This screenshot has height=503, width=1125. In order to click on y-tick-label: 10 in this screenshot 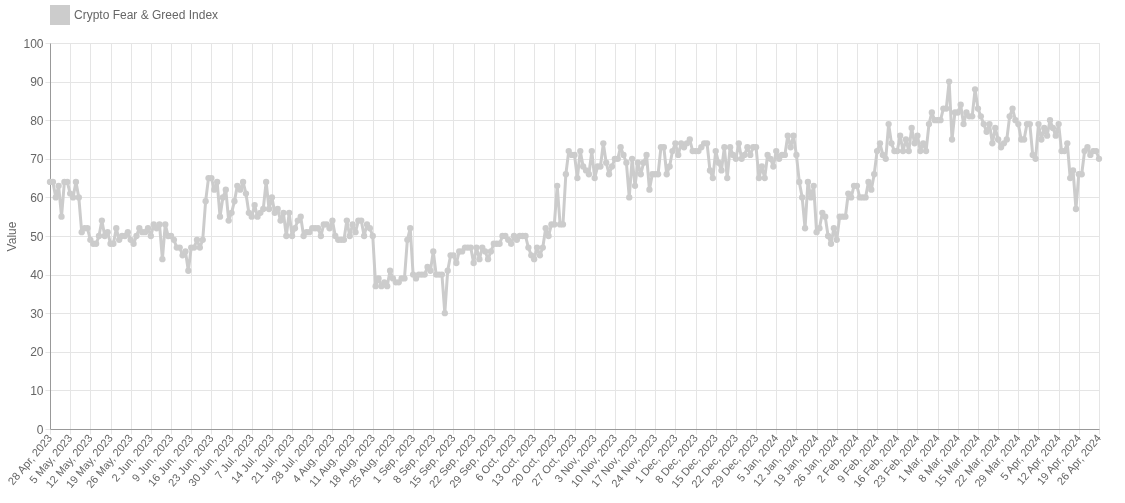, I will do `click(37, 390)`.